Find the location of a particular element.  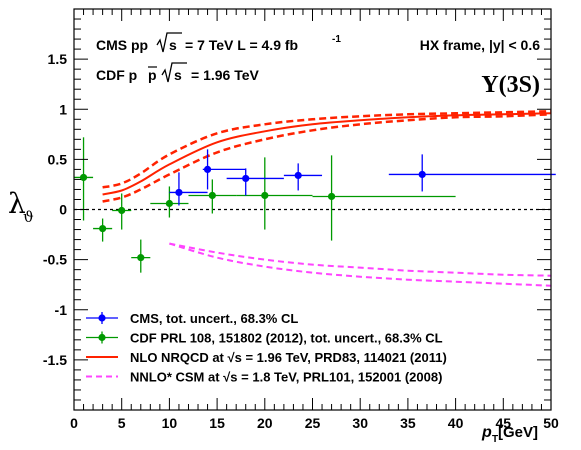

y-axis-subscript: ϑ is located at coordinates (28, 217).